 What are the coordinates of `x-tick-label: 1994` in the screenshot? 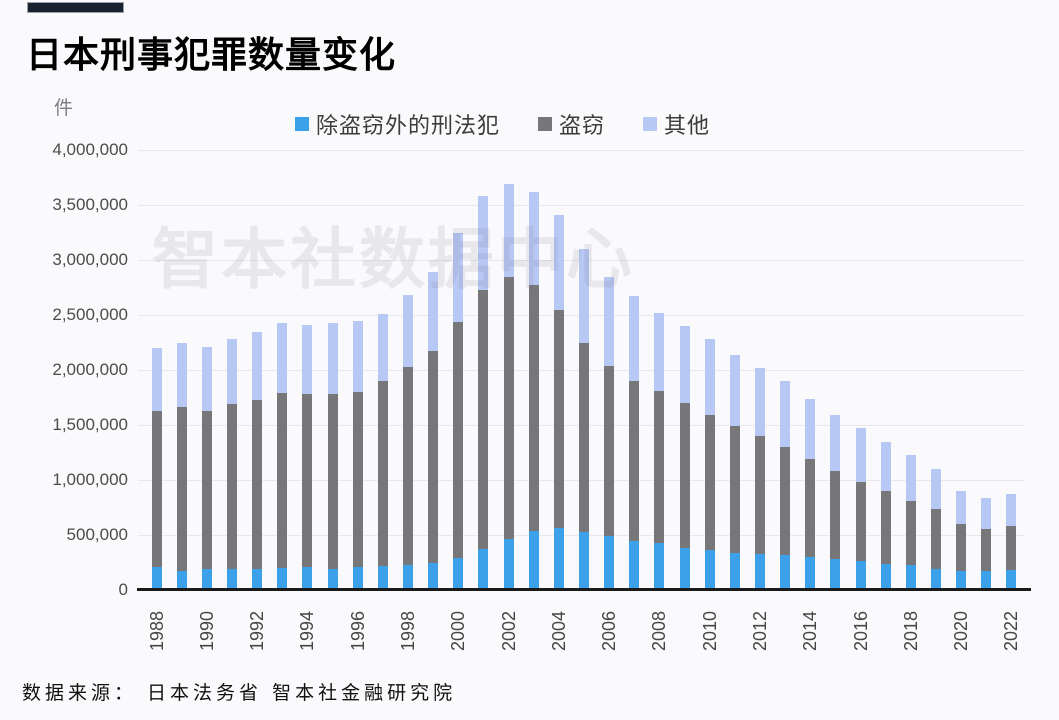 It's located at (307, 631).